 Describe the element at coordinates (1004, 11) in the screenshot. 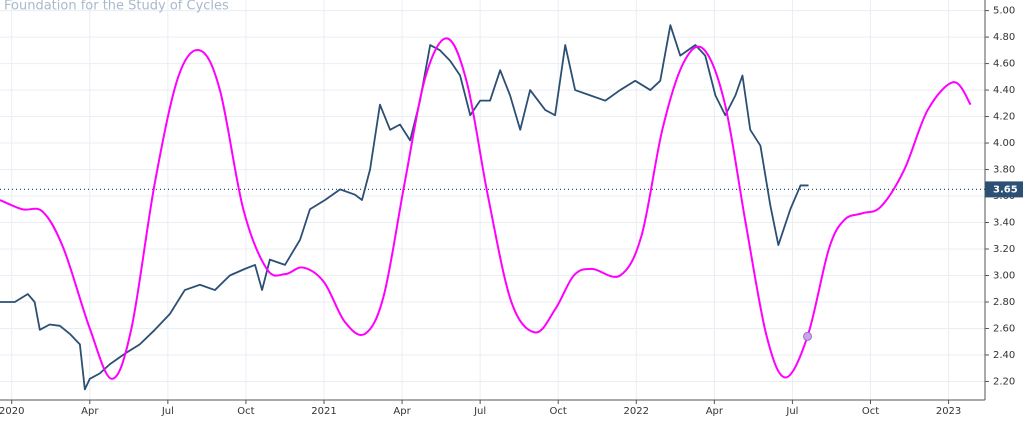

I see `y-tick-label: 5.00` at that location.